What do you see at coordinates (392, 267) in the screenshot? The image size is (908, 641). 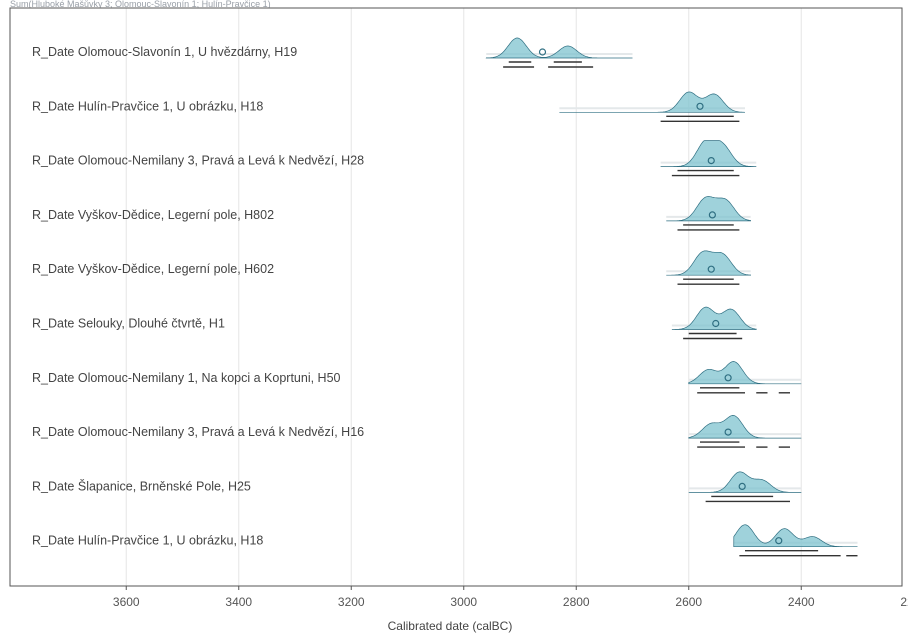 I see `ridge-row: R_Date Vyškov-Dědice, Legerní pole, H602` at bounding box center [392, 267].